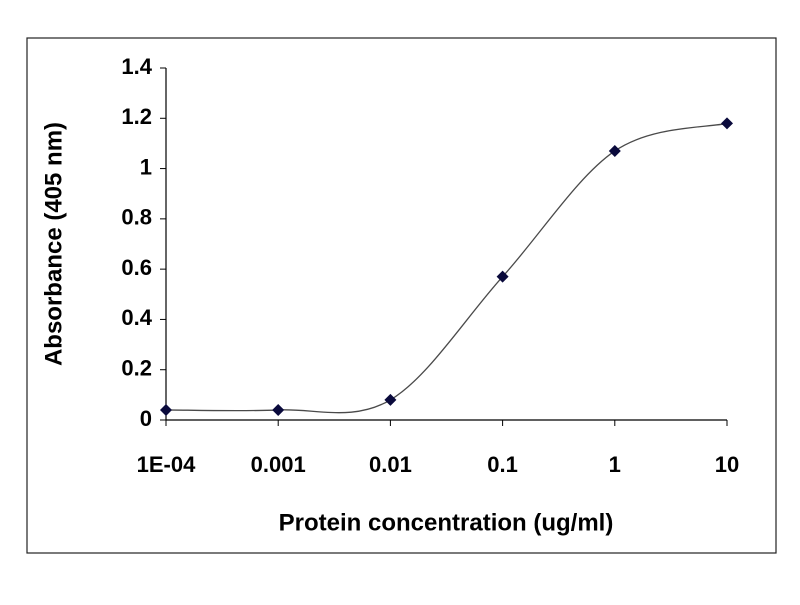 The height and width of the screenshot is (605, 800). What do you see at coordinates (53, 244) in the screenshot?
I see `y-axis-title: Absorbance (405 nm)` at bounding box center [53, 244].